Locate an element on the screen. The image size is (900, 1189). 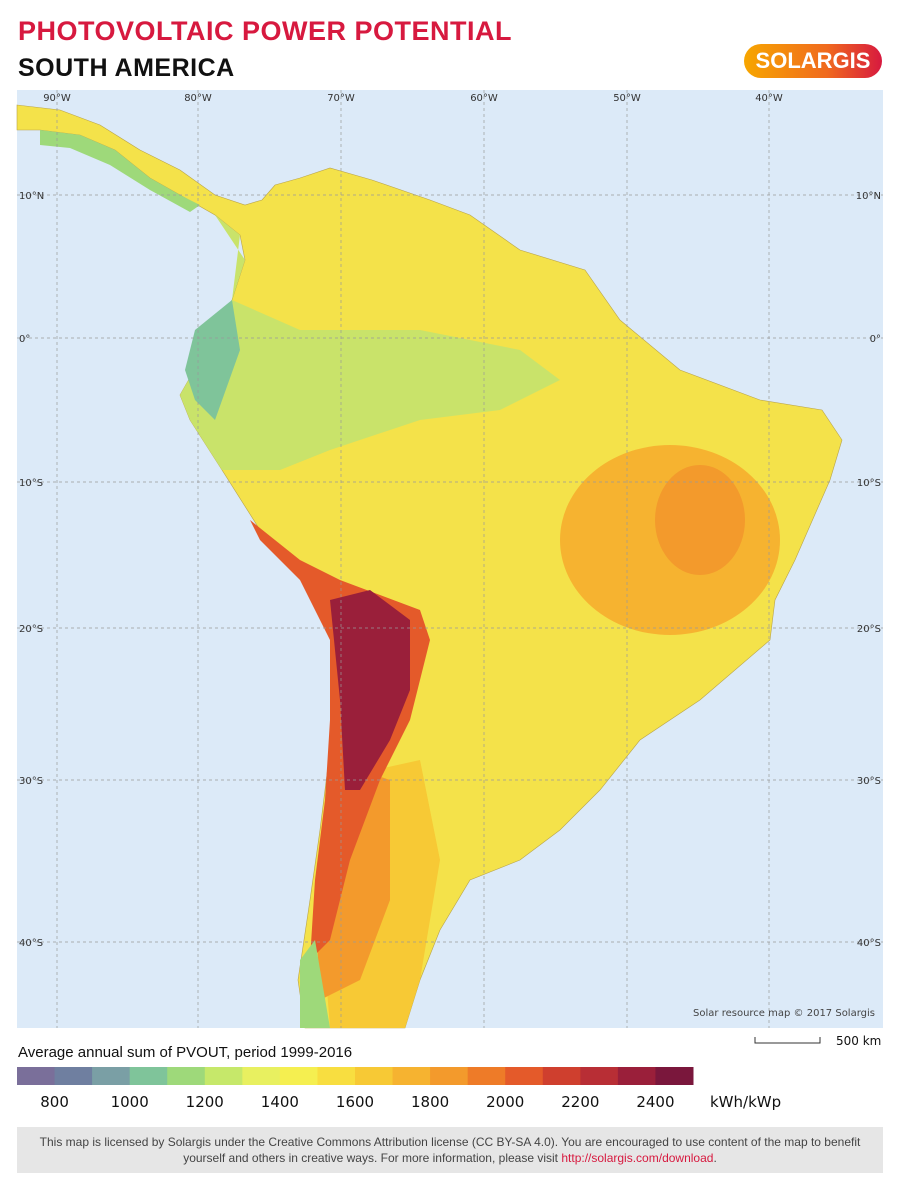
legend-tick-label: 1200 is located at coordinates (205, 1102).